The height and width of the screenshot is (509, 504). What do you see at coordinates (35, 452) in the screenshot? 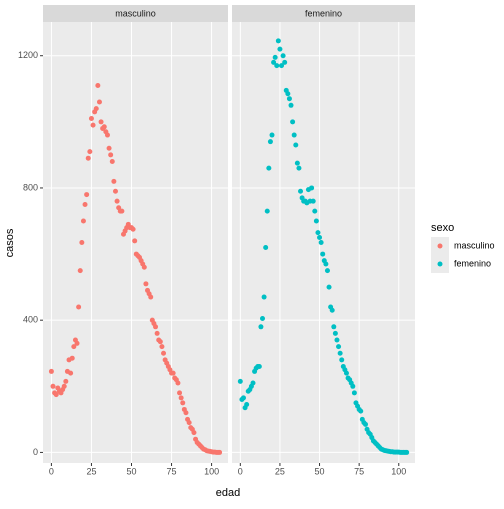
I see `y-tick-label: 0` at bounding box center [35, 452].